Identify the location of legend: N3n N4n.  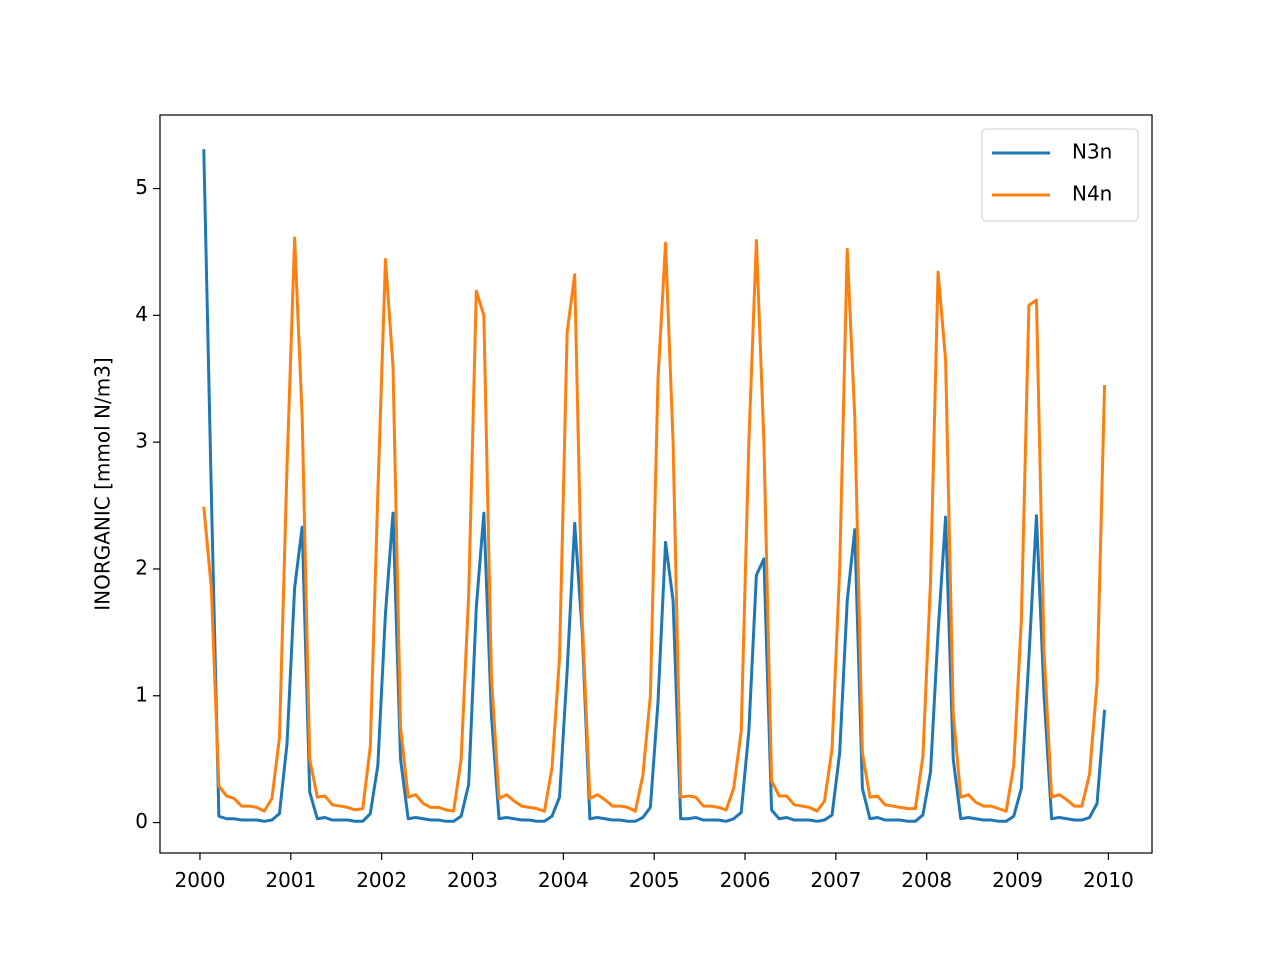
(1060, 175).